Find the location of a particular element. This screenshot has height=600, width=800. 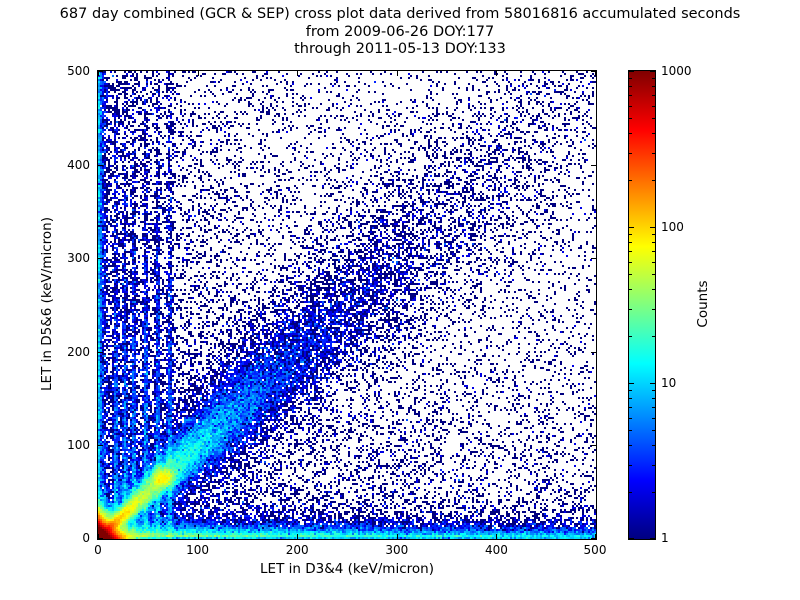

colorbar is located at coordinates (642, 305).